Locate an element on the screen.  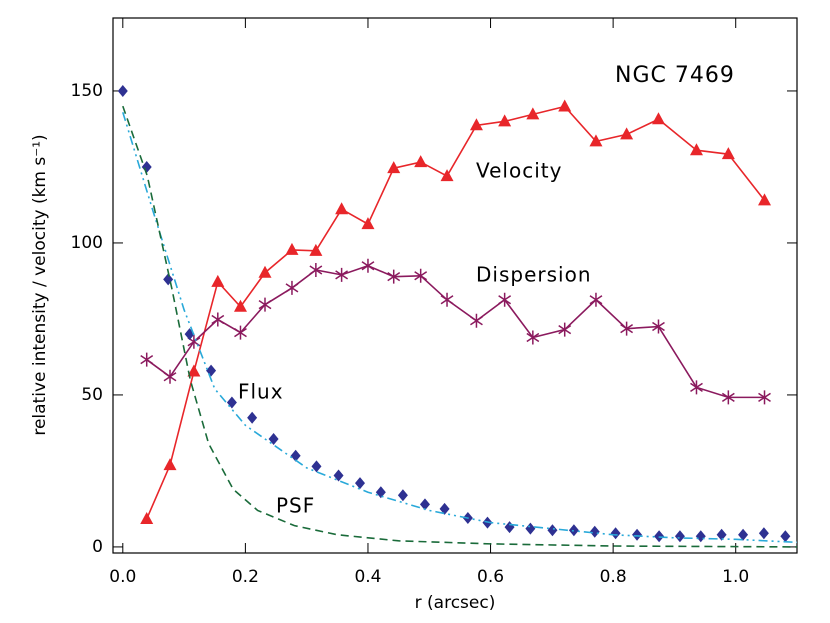
y-tick-label: 50 is located at coordinates (92, 395).